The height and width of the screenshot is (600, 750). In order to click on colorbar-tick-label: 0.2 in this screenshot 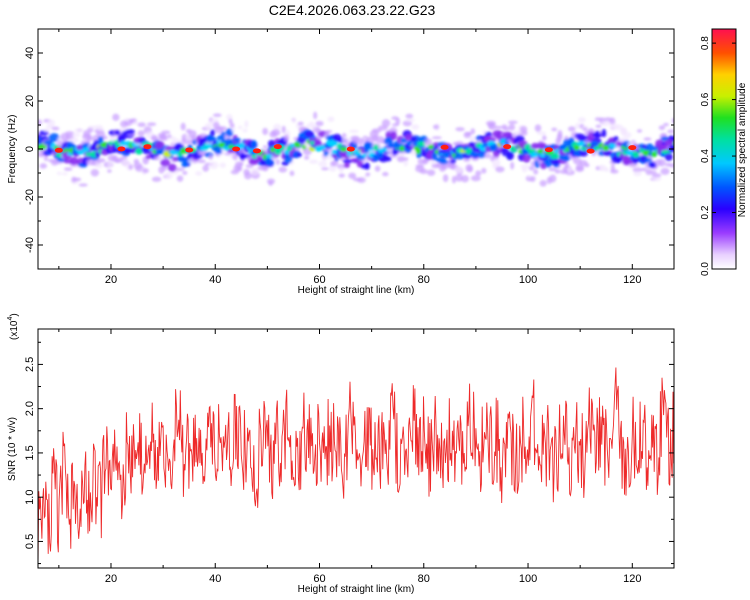, I will do `click(705, 212)`.